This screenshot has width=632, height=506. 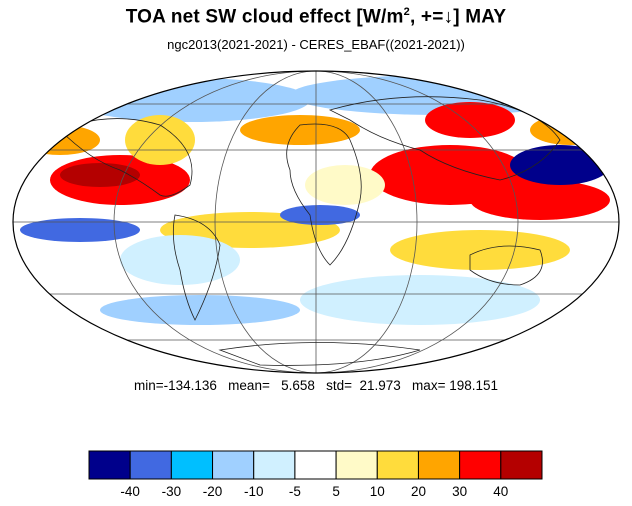 What do you see at coordinates (130, 491) in the screenshot?
I see `colorbar-tick-label: -40` at bounding box center [130, 491].